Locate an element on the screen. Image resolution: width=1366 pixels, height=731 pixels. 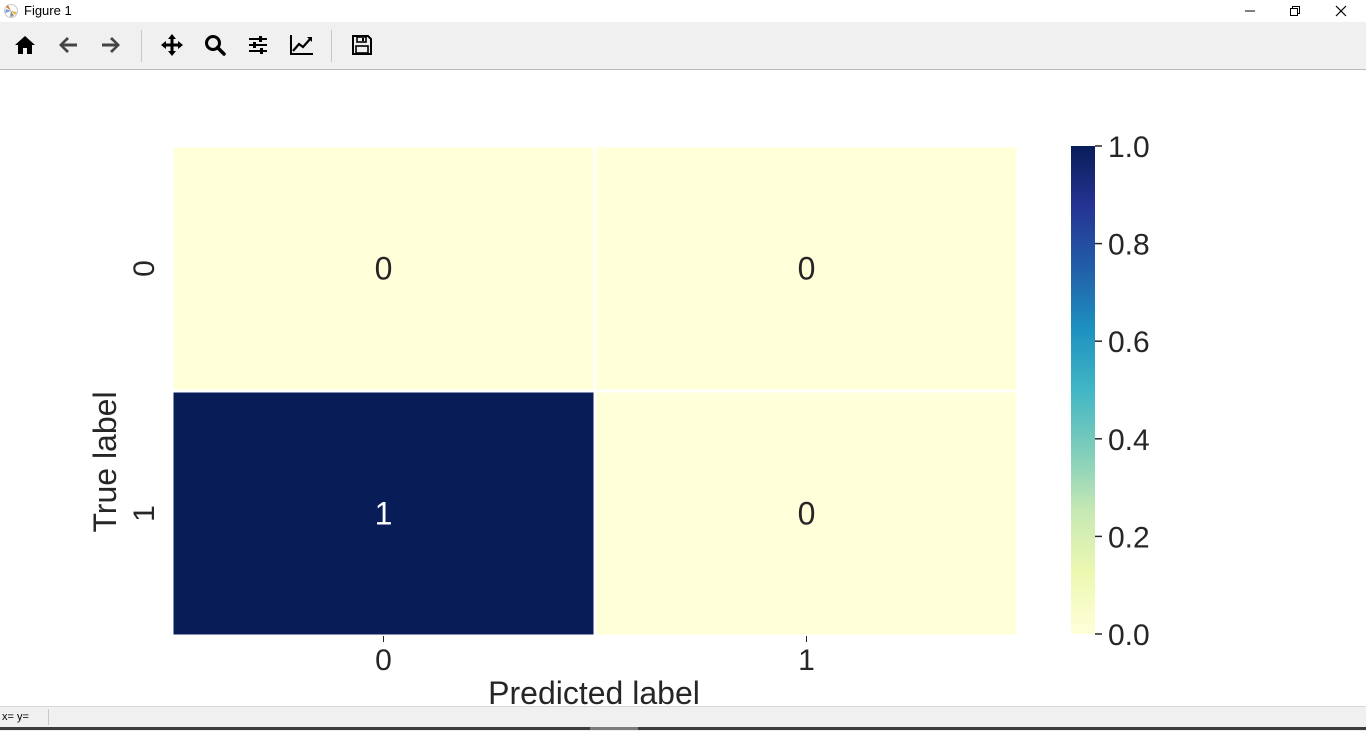
restore-icon is located at coordinates (1295, 11).